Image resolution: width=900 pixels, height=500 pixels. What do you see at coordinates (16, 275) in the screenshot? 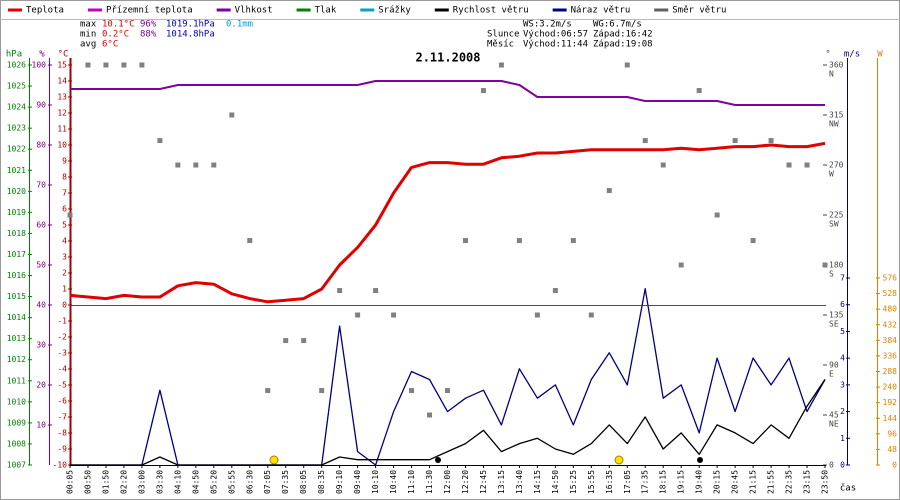
I see `y-tick-label: 1016` at bounding box center [16, 275].